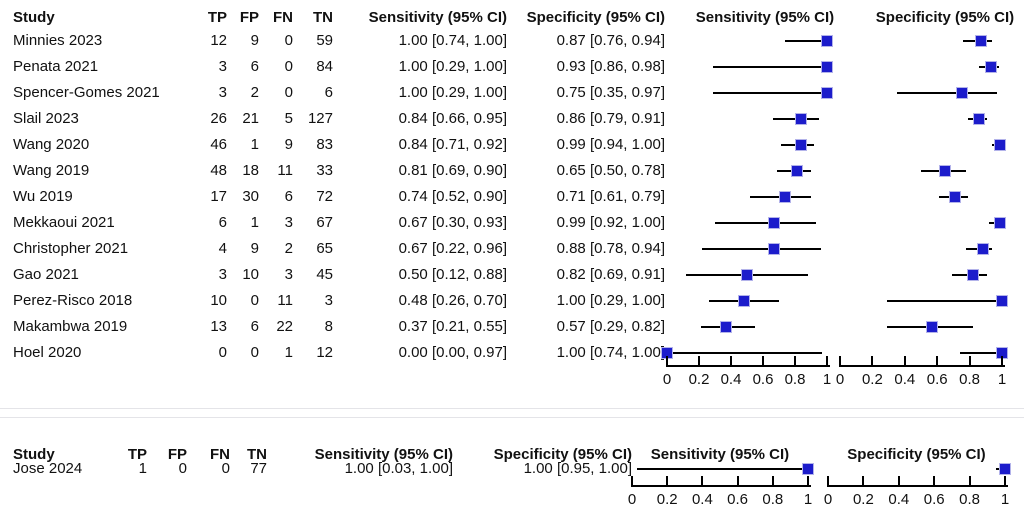 This screenshot has height=528, width=1024. I want to click on tn-value: 77, so click(258, 468).